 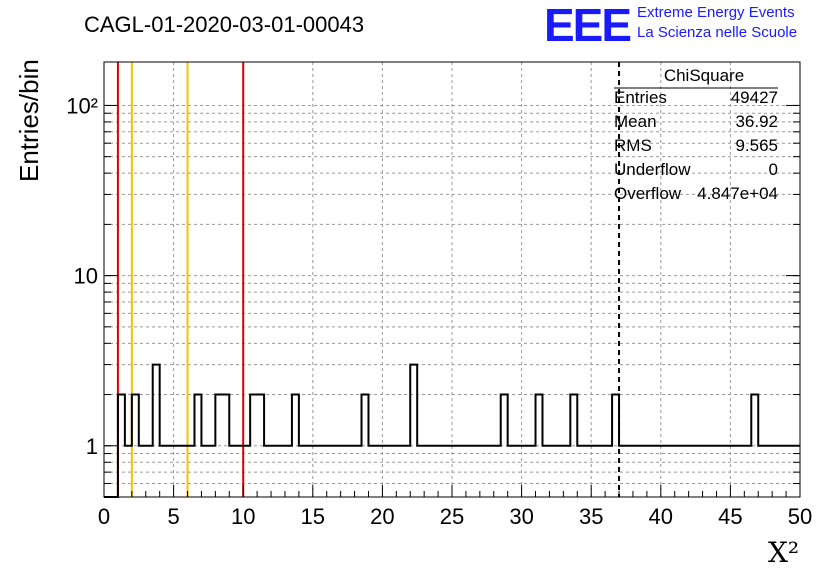 I want to click on chart-title: CAGL-01-2020-03-01-00043, so click(x=224, y=24).